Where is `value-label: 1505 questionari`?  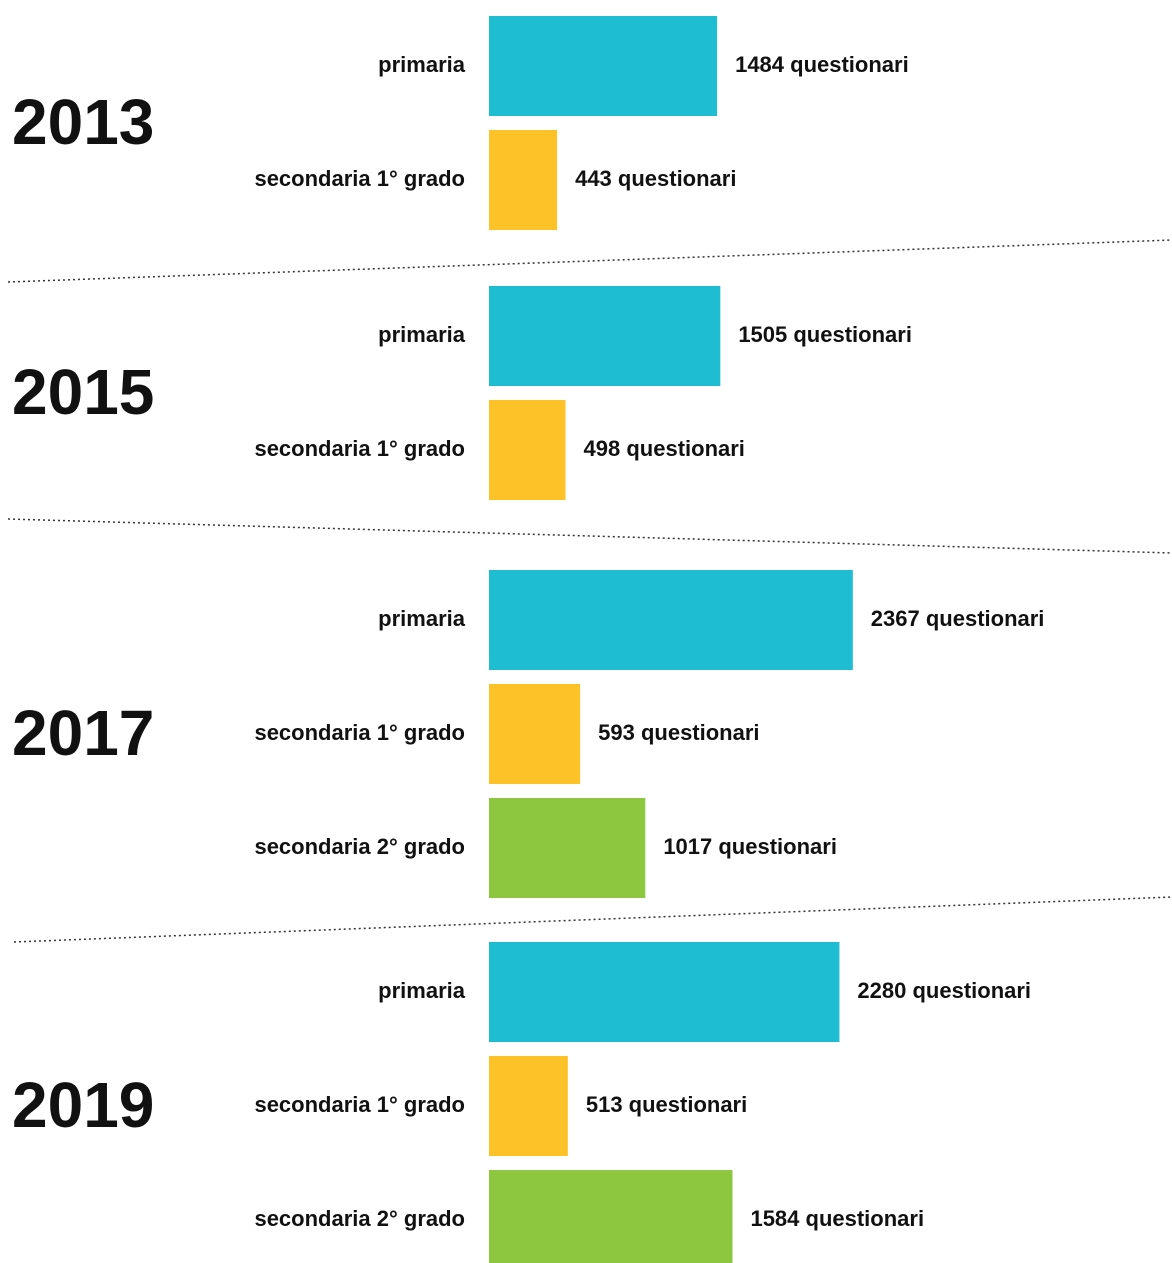 value-label: 1505 questionari is located at coordinates (825, 334).